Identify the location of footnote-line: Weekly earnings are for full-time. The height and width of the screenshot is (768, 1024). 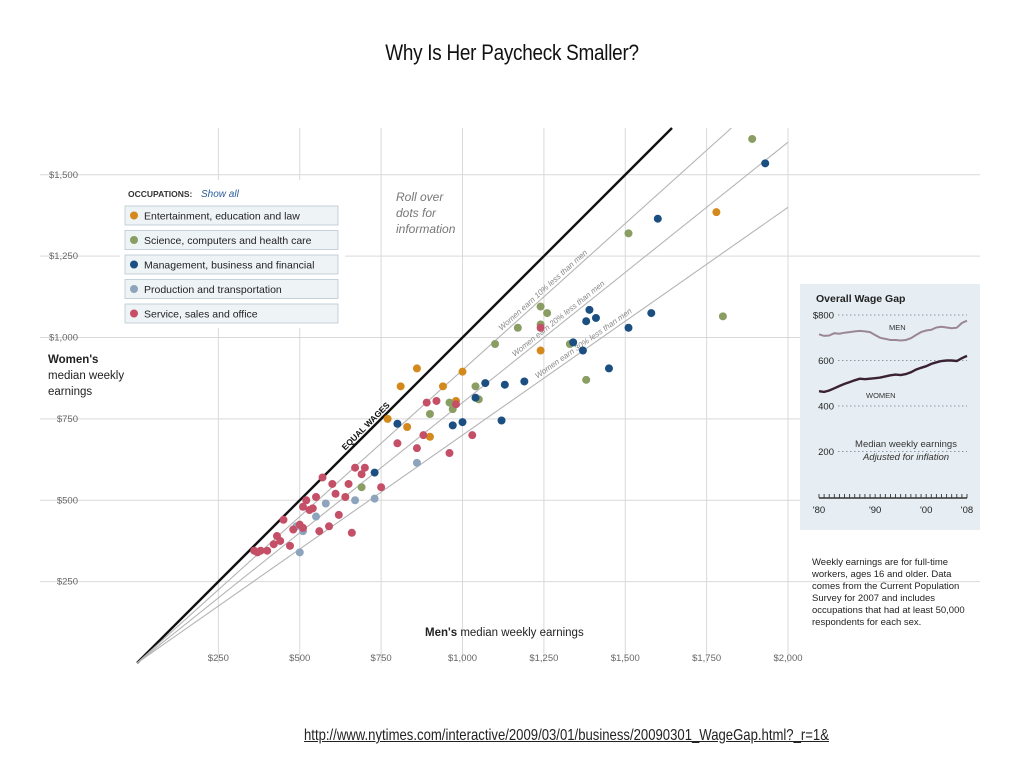
(880, 562).